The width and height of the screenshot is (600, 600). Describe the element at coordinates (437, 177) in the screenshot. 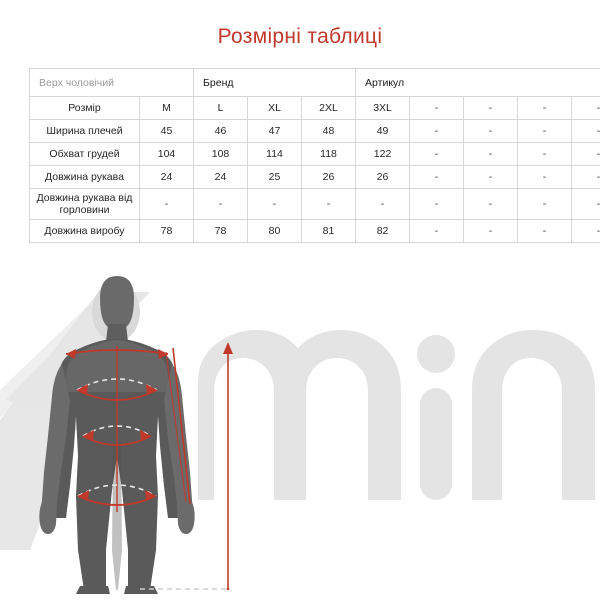

I see `cell-r3-c5: -` at that location.